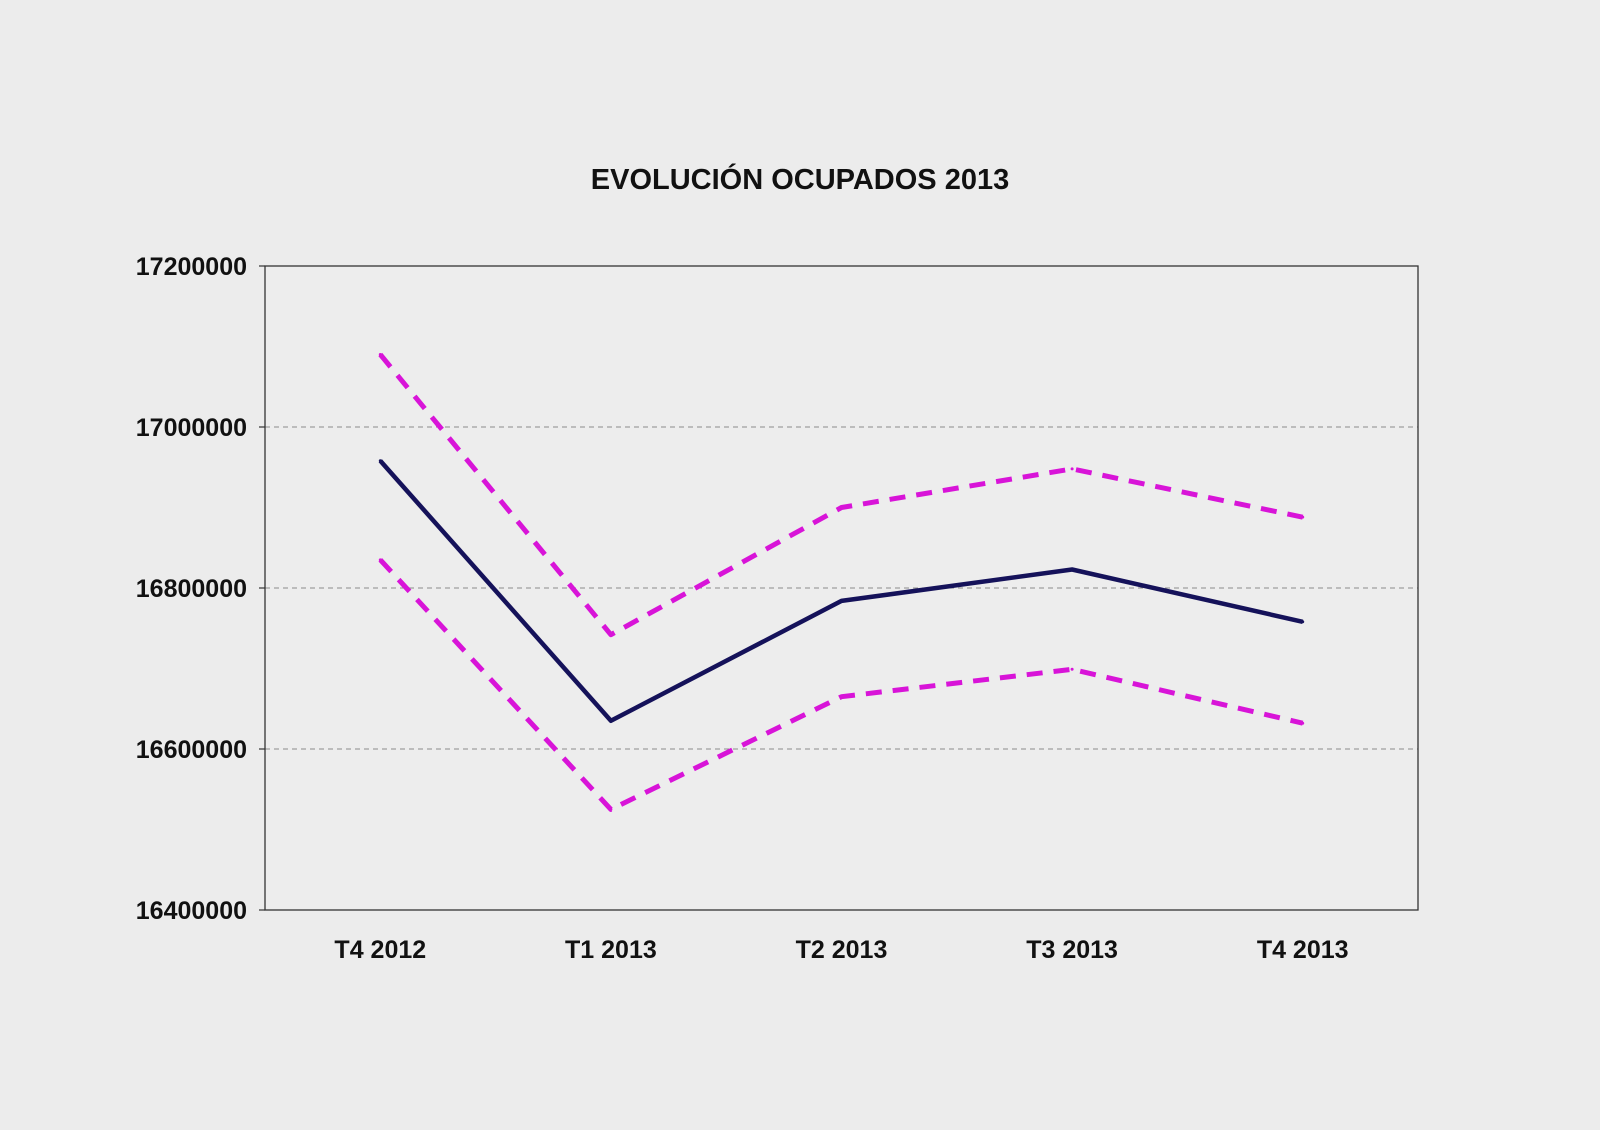 Image resolution: width=1600 pixels, height=1130 pixels. Describe the element at coordinates (611, 950) in the screenshot. I see `x-tick-label: T1 2013` at that location.